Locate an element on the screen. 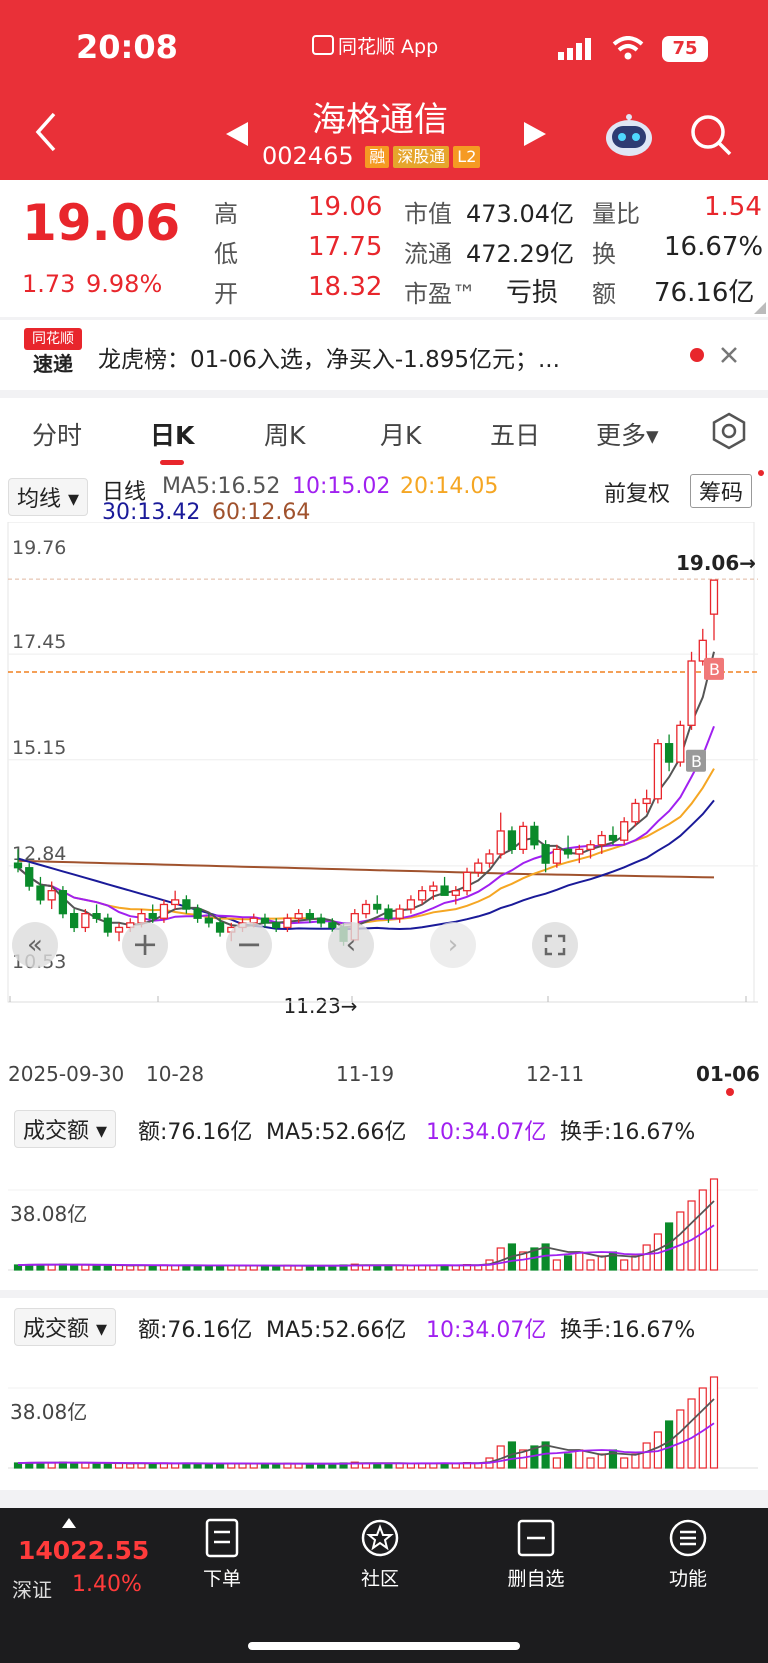 This screenshot has width=768, height=1663. pe-label: 市盈™ is located at coordinates (440, 294).